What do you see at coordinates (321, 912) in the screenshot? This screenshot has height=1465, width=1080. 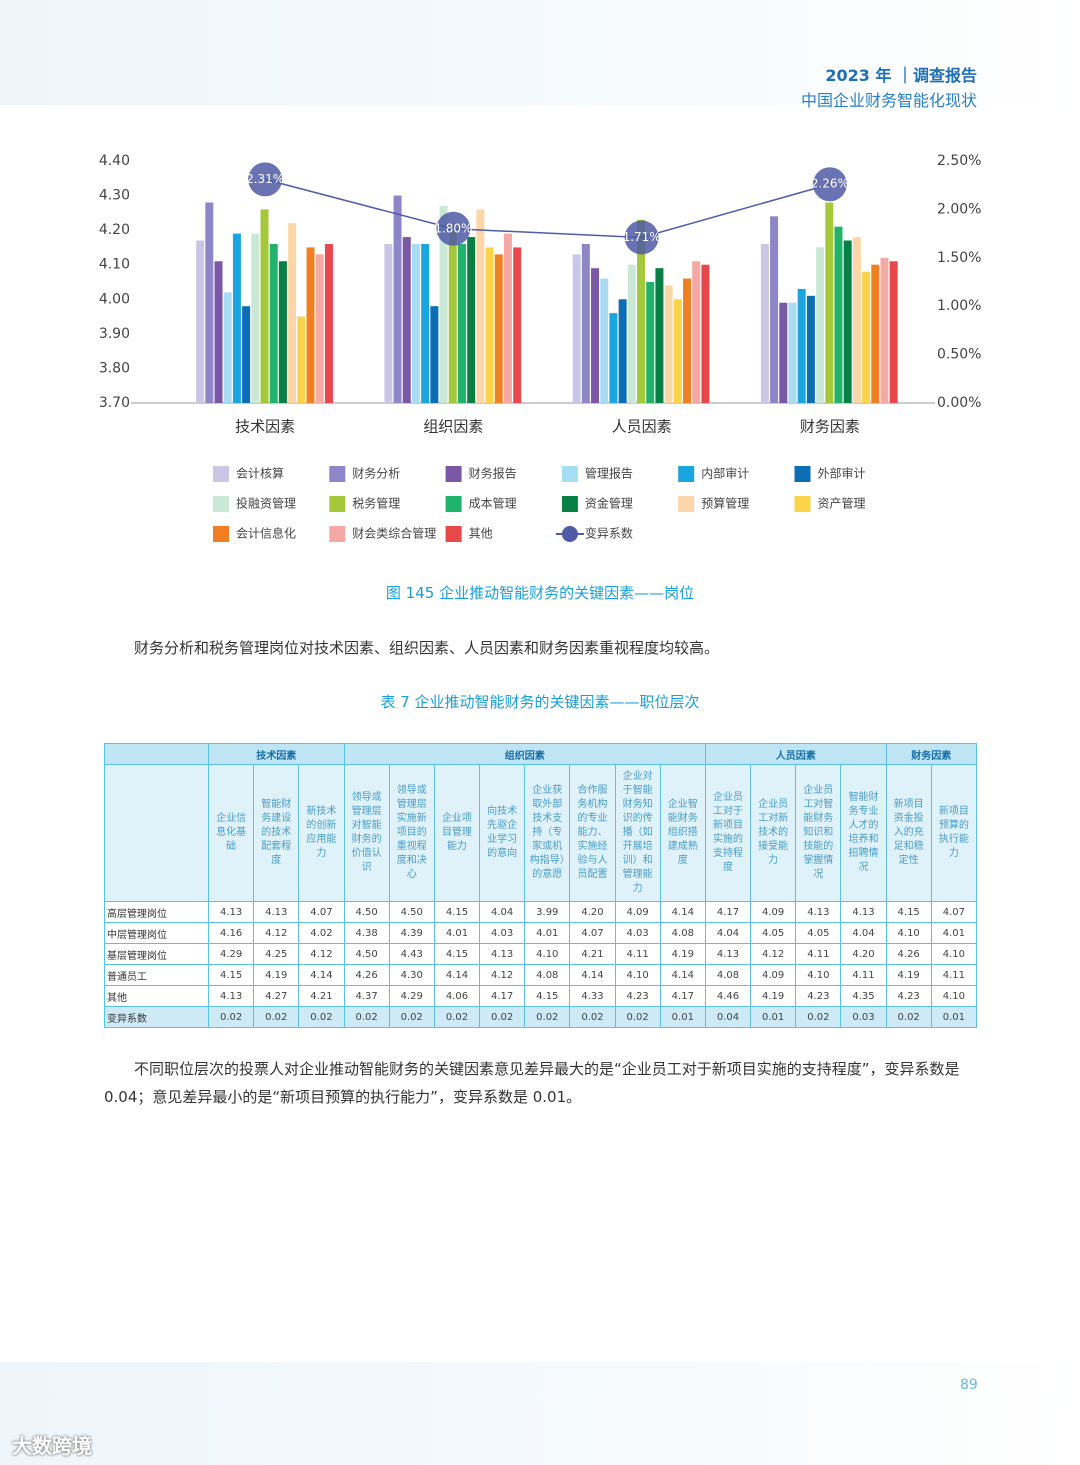 I see `table-cell: 4.07` at bounding box center [321, 912].